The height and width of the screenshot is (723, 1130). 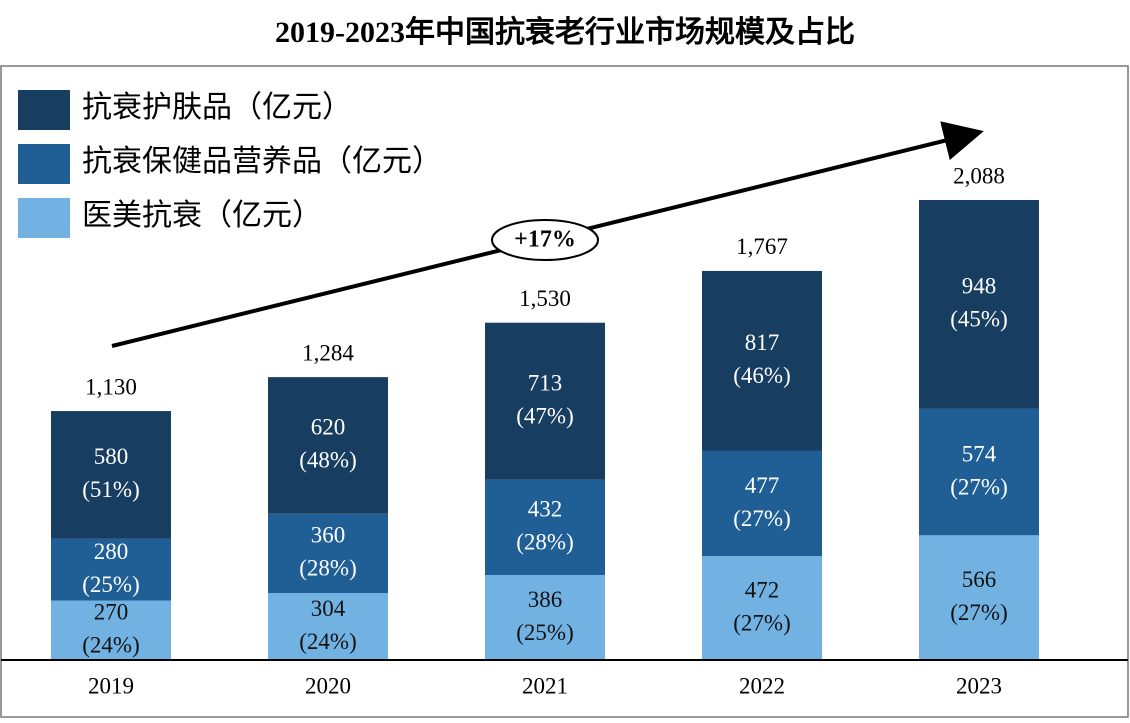 What do you see at coordinates (978, 319) in the screenshot?
I see `share-label: (45%)` at bounding box center [978, 319].